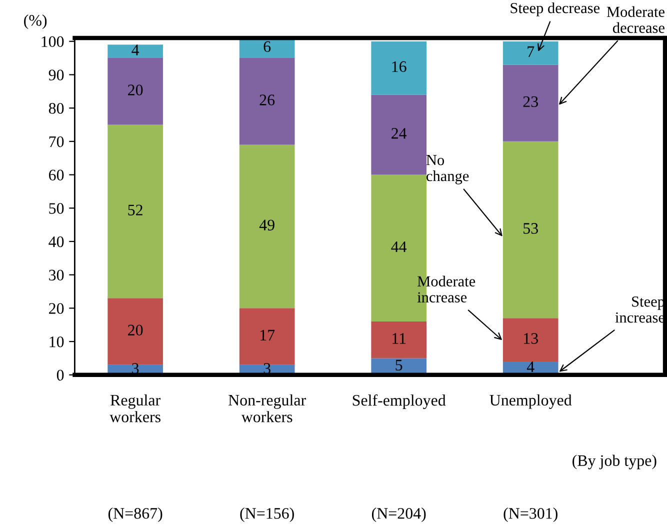 The width and height of the screenshot is (667, 528). Describe the element at coordinates (531, 515) in the screenshot. I see `text: (N=301)` at that location.